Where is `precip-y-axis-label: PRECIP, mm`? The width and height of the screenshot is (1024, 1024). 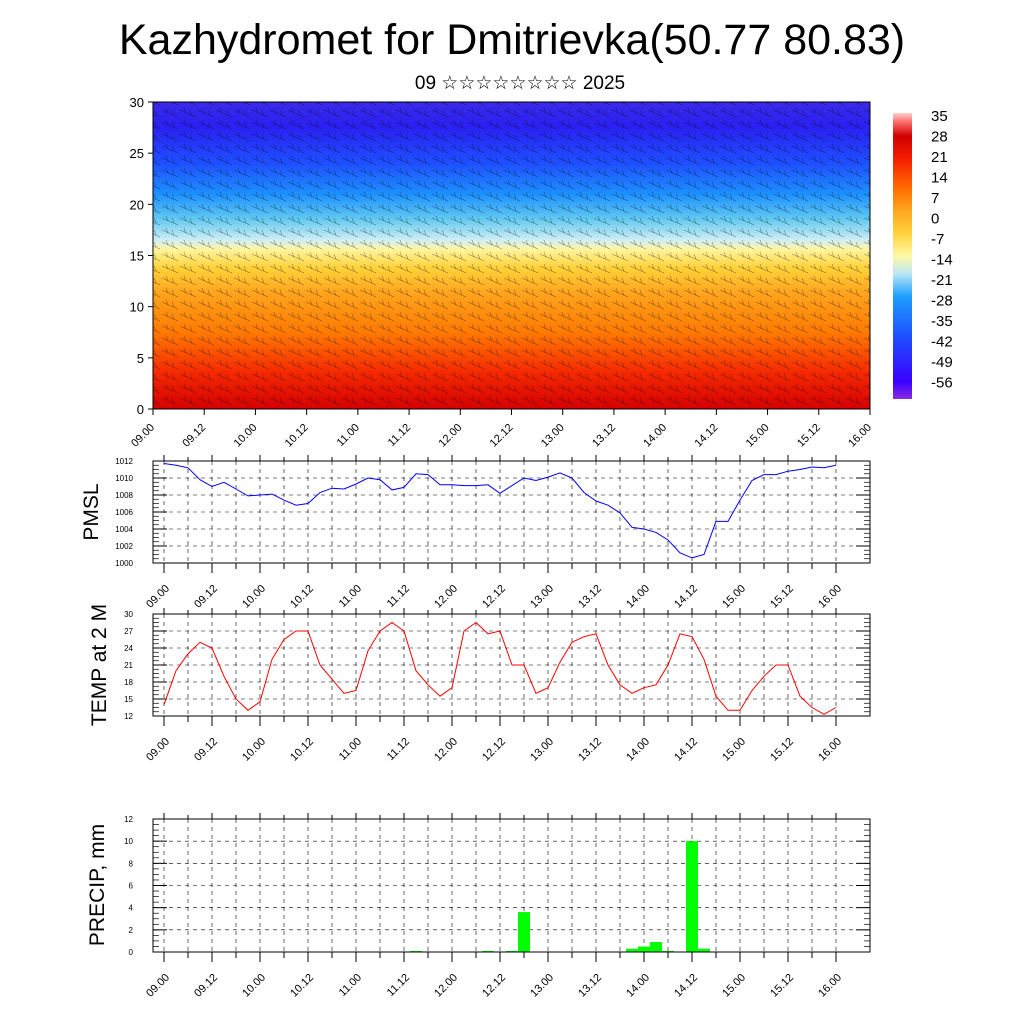 precip-y-axis-label: PRECIP, mm is located at coordinates (97, 885).